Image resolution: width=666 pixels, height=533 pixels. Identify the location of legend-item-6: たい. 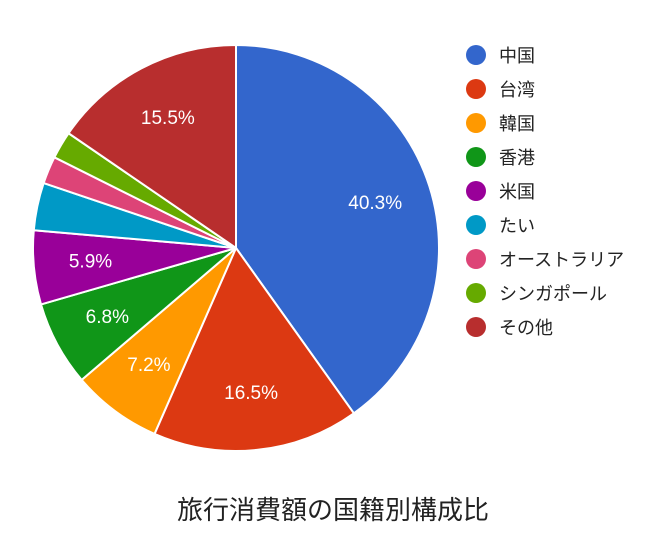
(566, 225).